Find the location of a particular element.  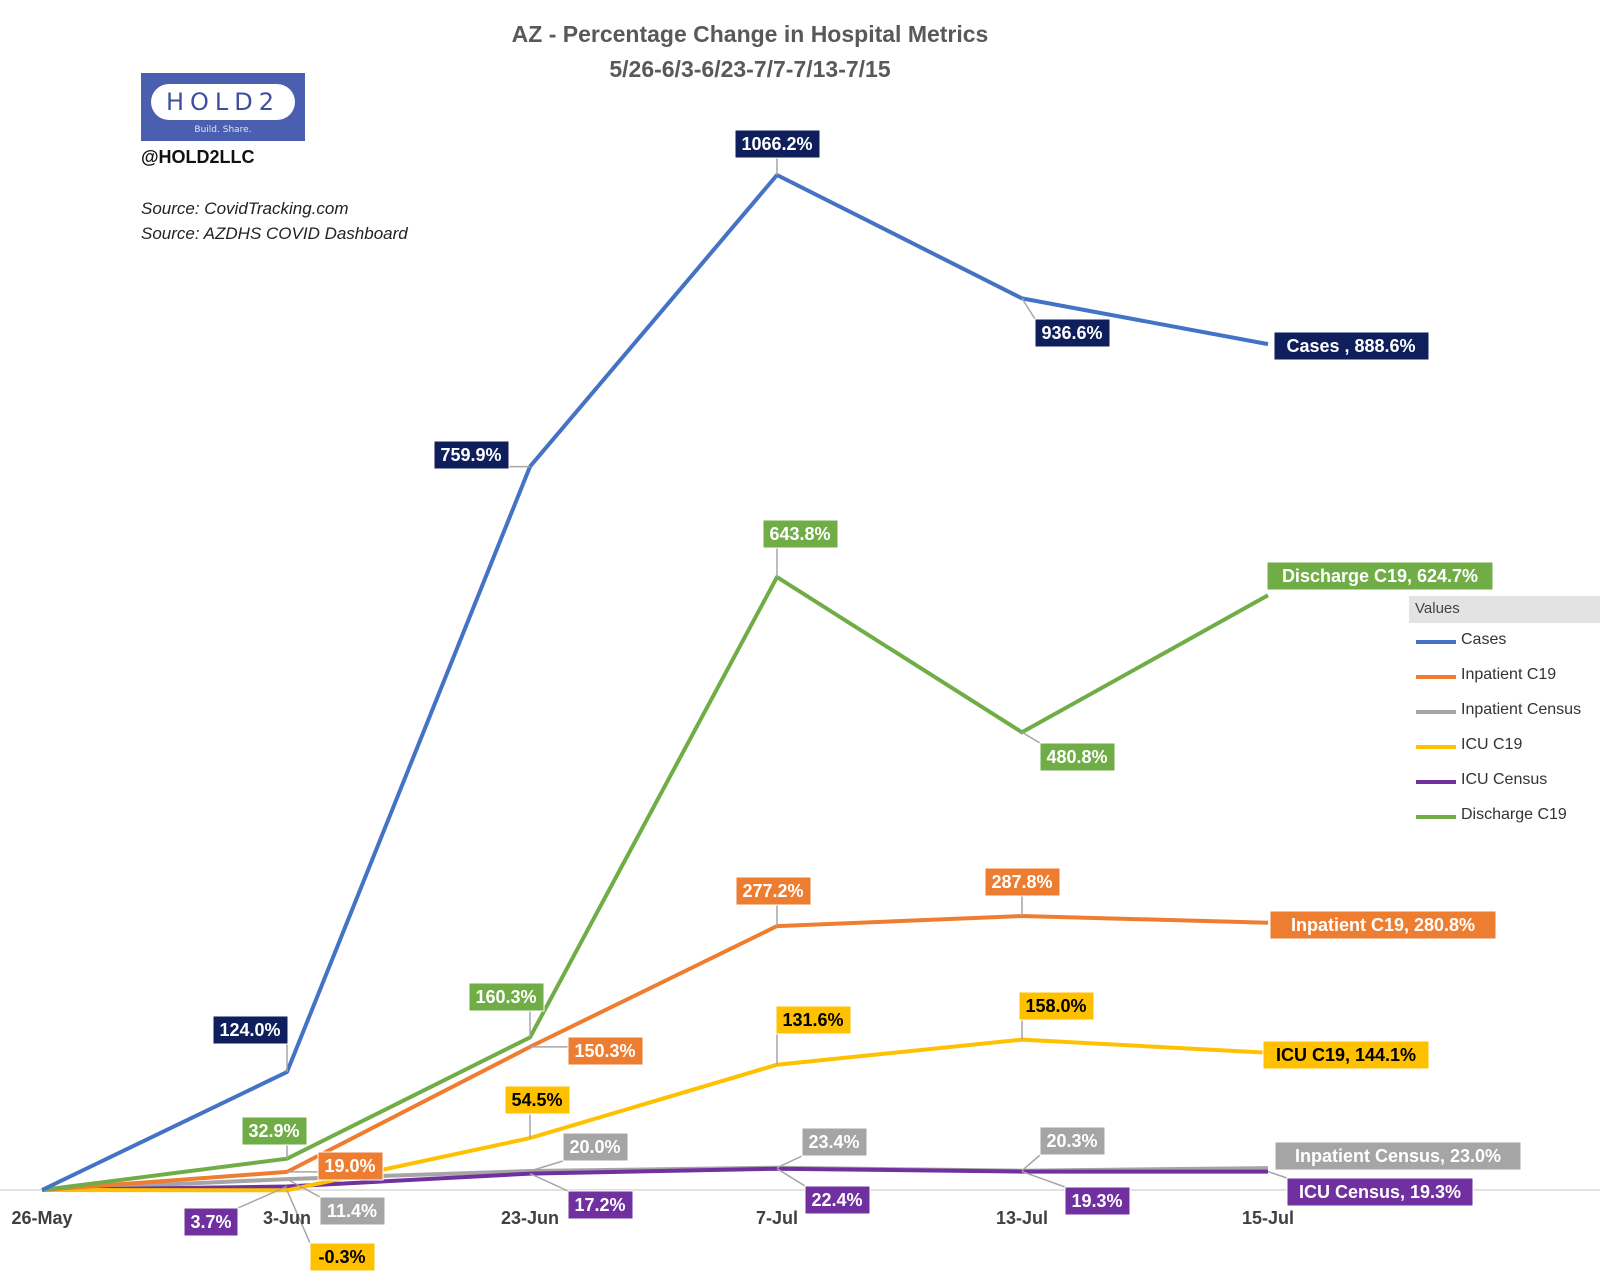

data-label-cases-4: 936.6% is located at coordinates (1071, 333).